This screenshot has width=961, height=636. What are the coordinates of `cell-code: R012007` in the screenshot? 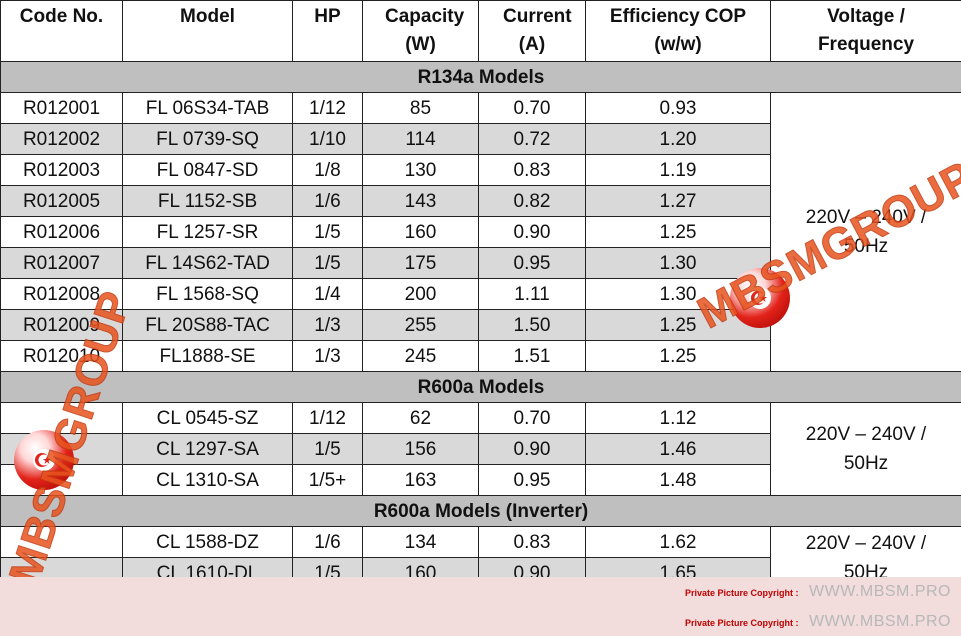 It's located at (61, 263).